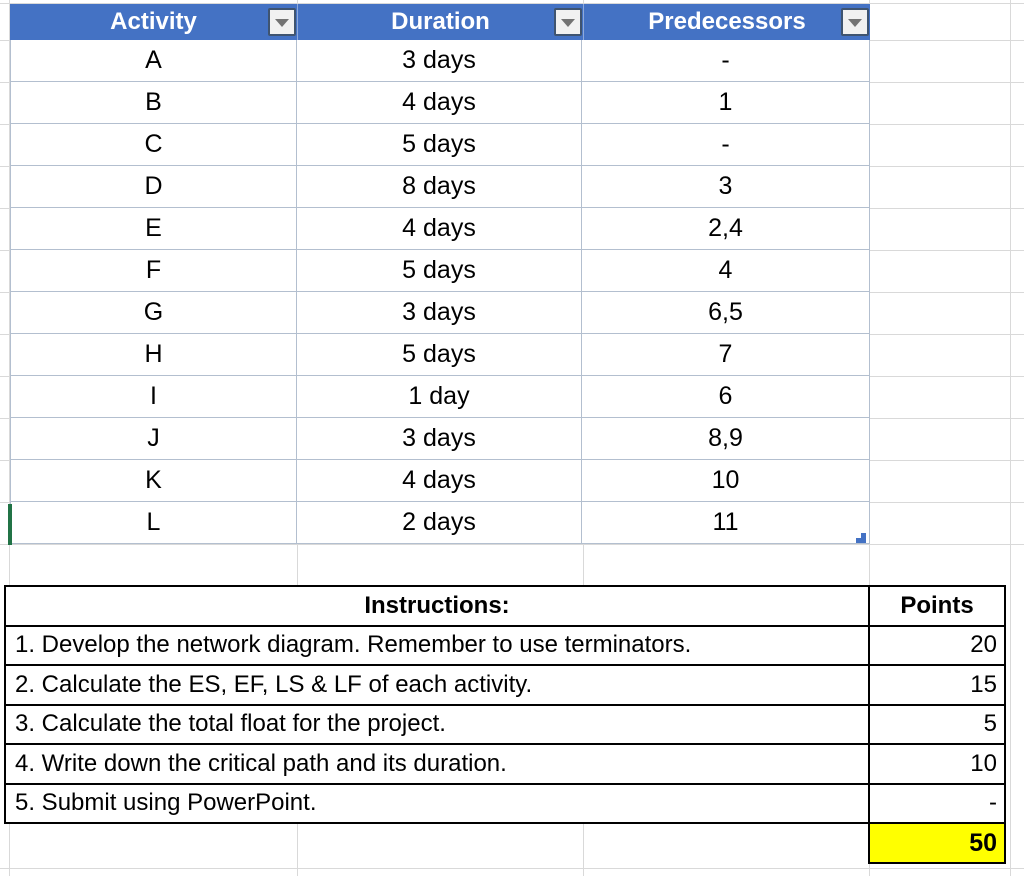 The width and height of the screenshot is (1024, 876). I want to click on table-row: G 3 days 6,5, so click(440, 313).